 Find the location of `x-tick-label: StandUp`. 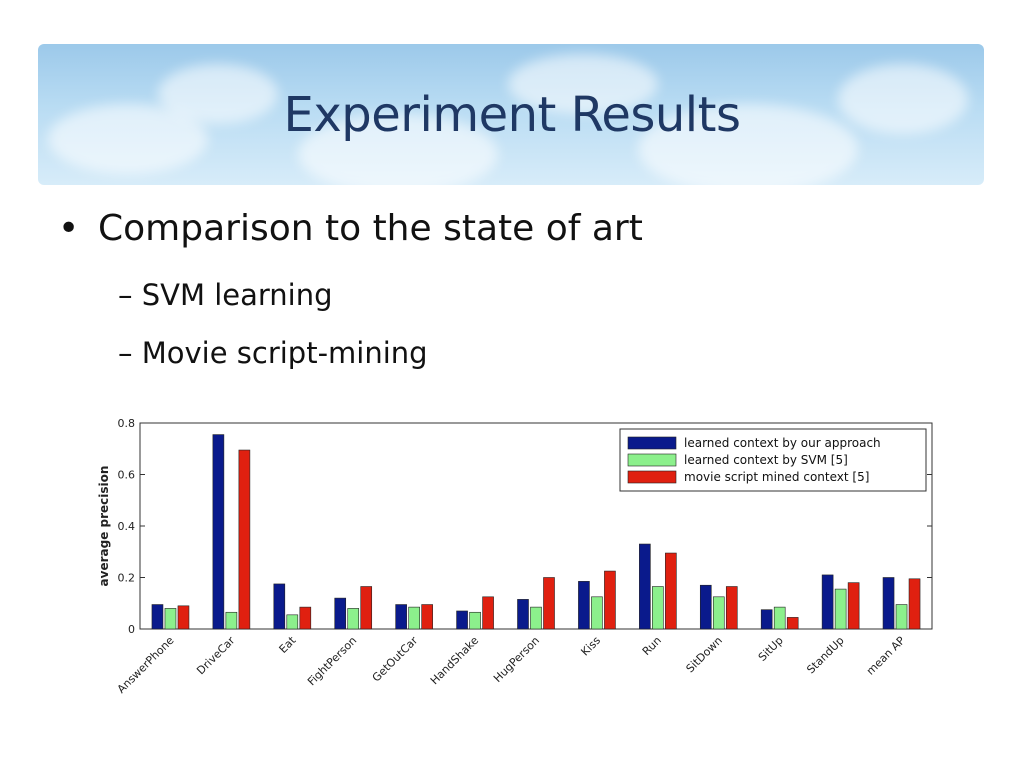

x-tick-label: StandUp is located at coordinates (825, 655).